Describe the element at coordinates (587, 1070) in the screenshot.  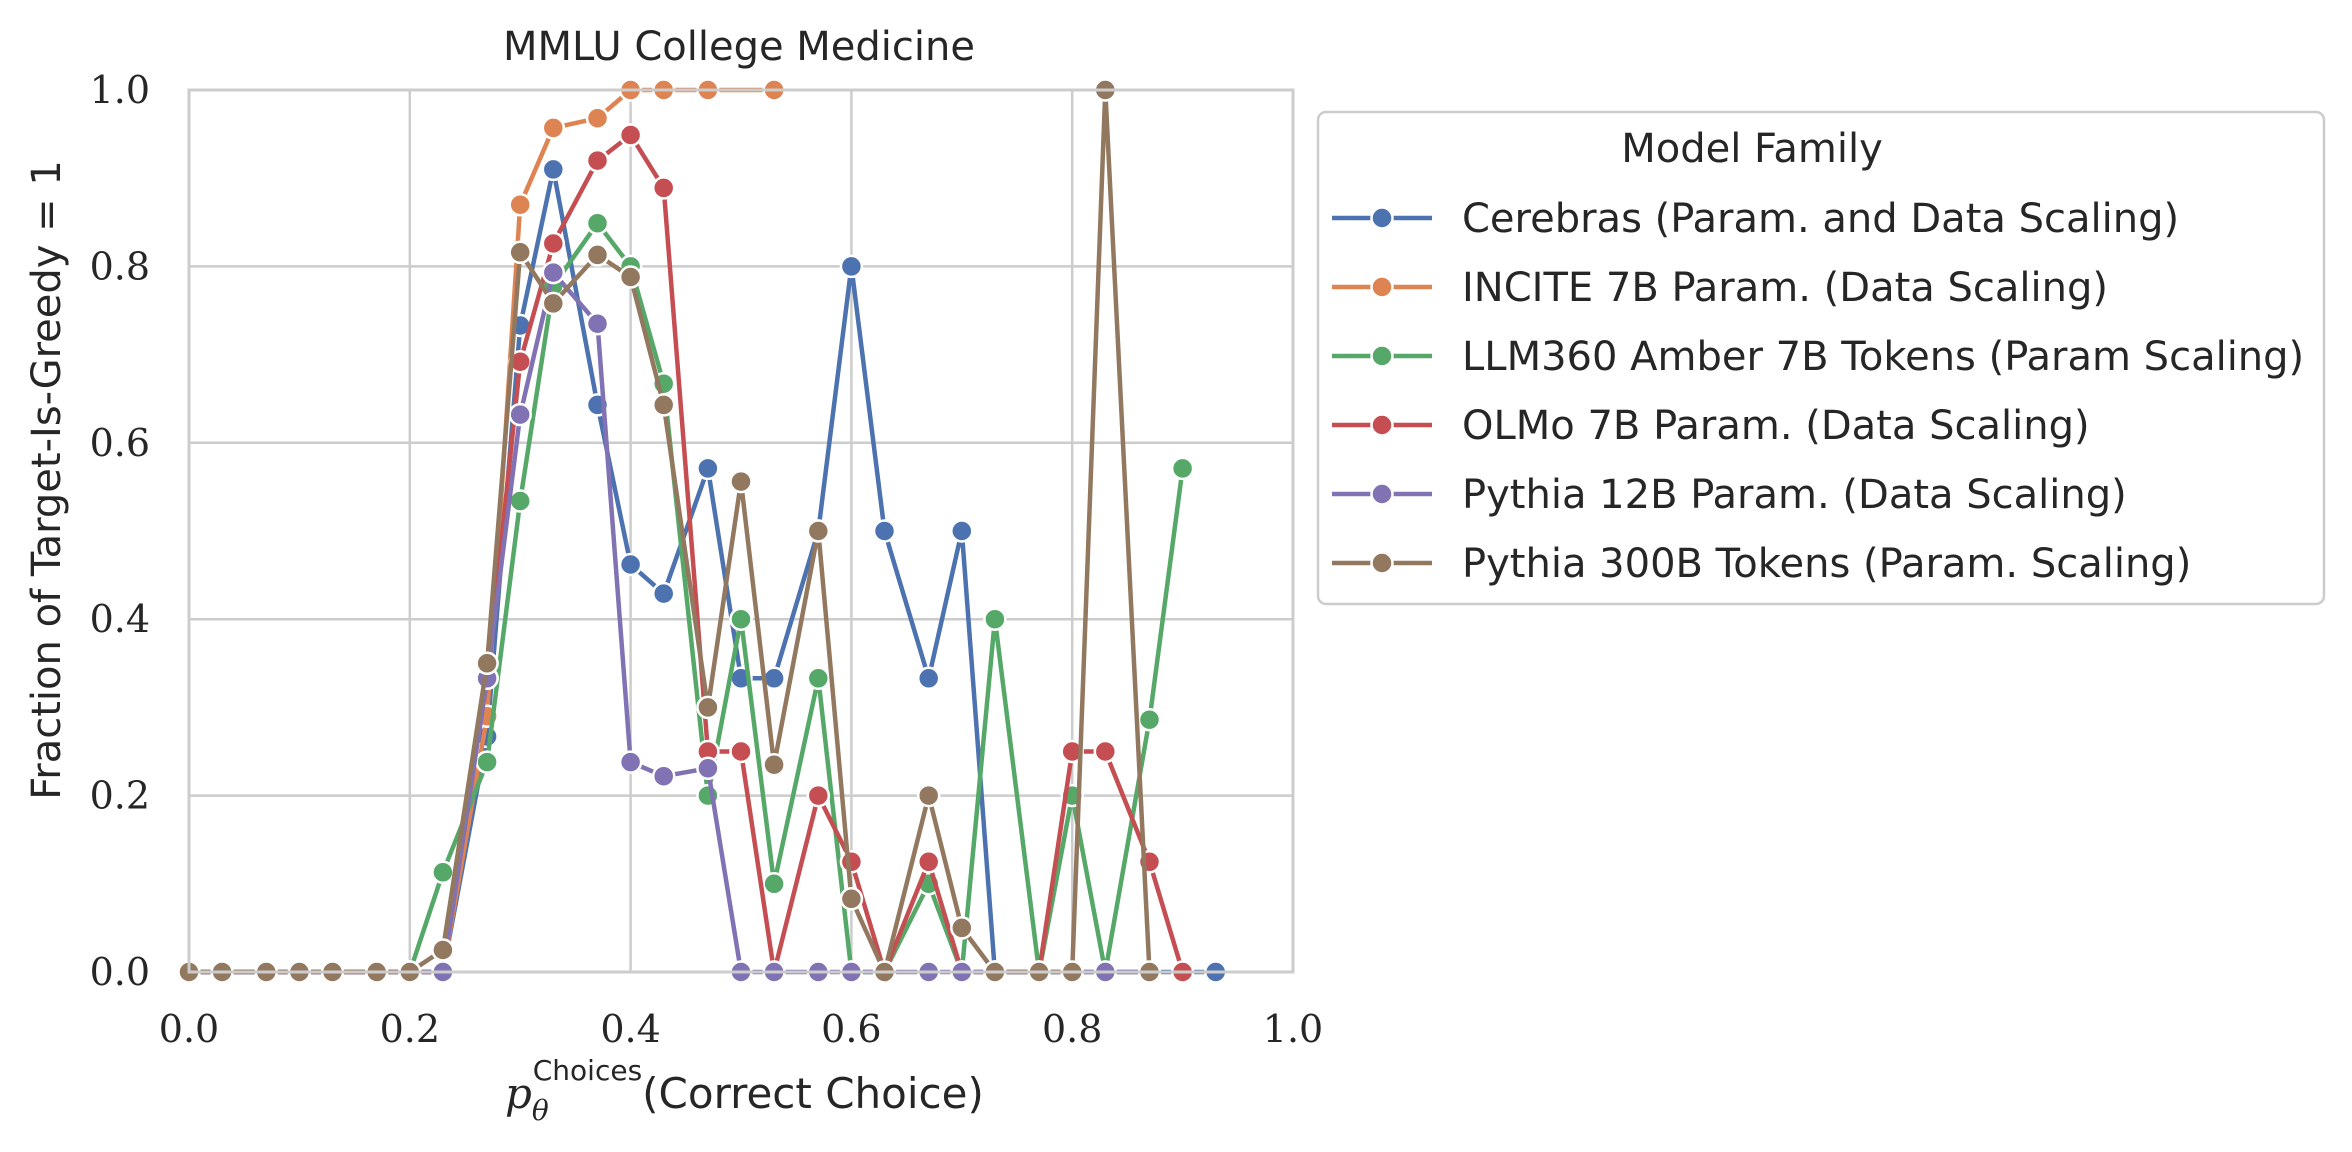
I see `x-axis-label-superscript: Choices` at that location.